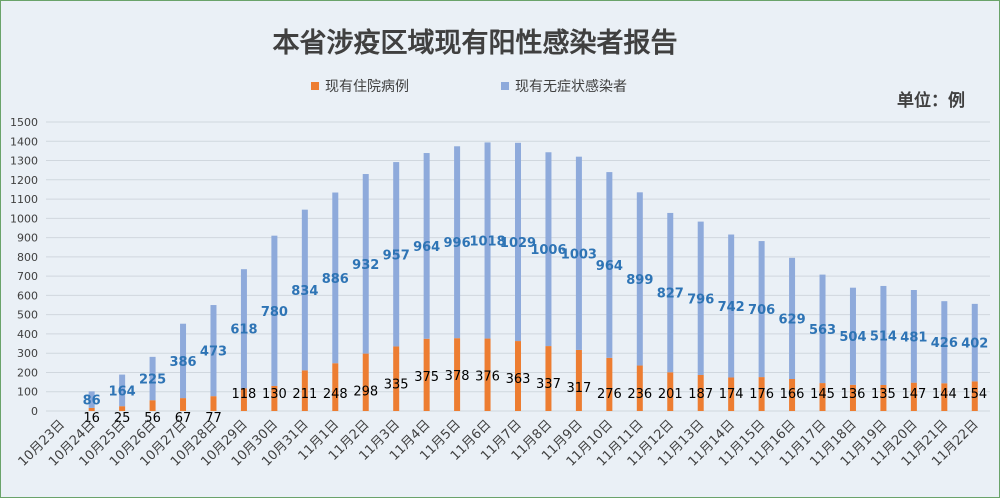 This screenshot has width=1000, height=498. What do you see at coordinates (335, 394) in the screenshot?
I see `data-label-hospitalized: 248` at bounding box center [335, 394].